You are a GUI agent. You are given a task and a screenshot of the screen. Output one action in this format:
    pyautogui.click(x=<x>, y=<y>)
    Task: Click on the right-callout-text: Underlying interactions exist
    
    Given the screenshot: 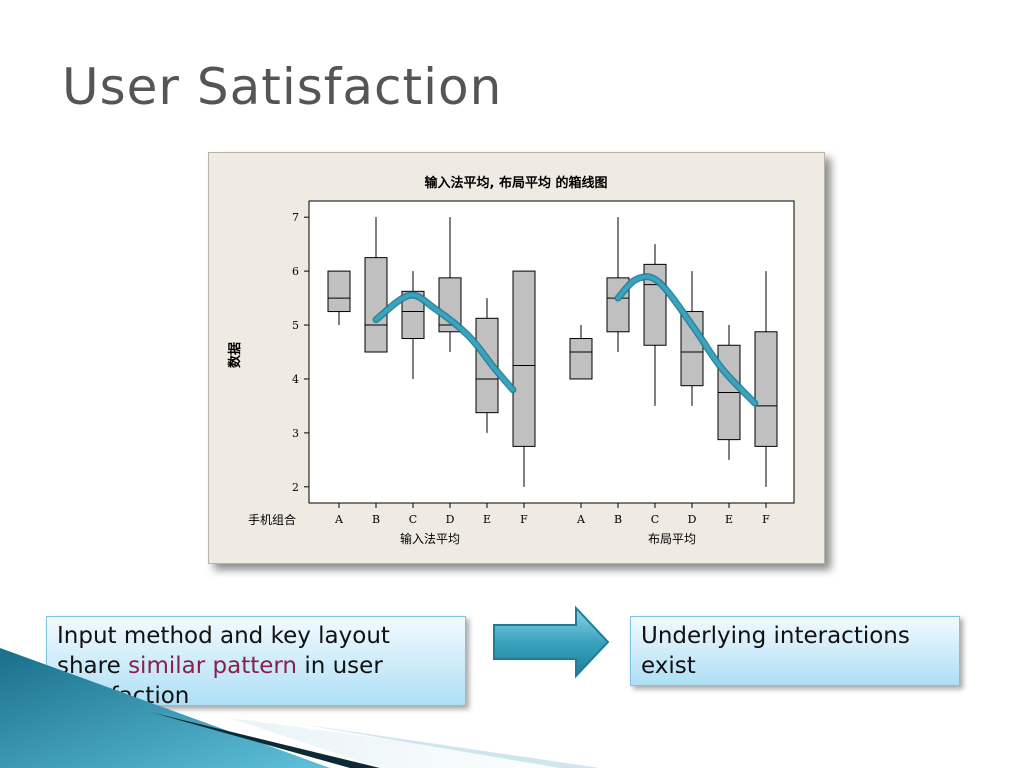 What is the action you would take?
    pyautogui.click(x=775, y=651)
    